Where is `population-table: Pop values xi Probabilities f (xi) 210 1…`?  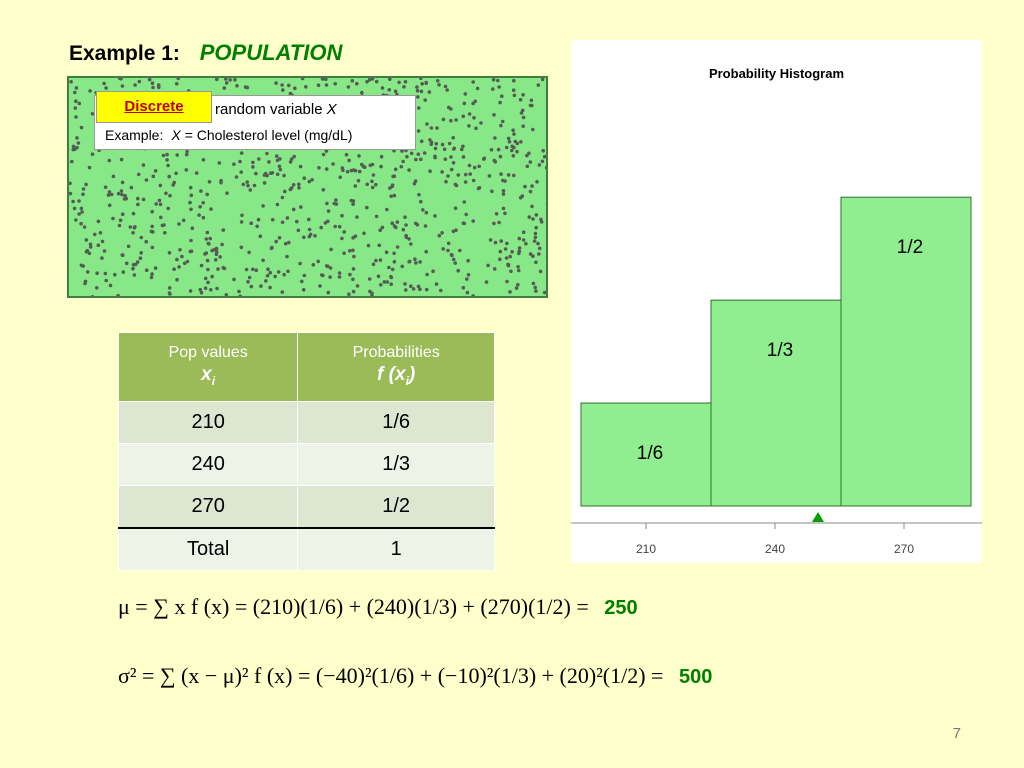
population-table: Pop values xi Probabilities f (xi) 210 1… is located at coordinates (306, 451).